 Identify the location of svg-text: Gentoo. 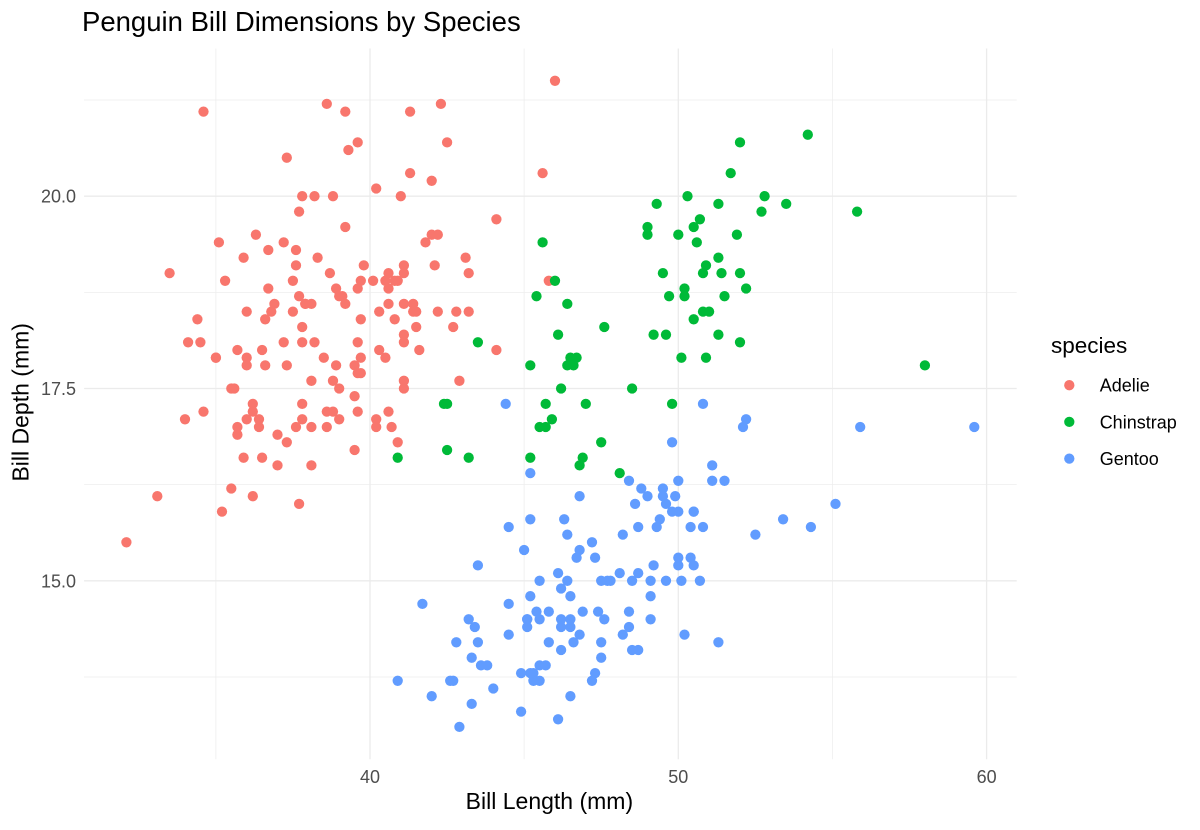
(1129, 459).